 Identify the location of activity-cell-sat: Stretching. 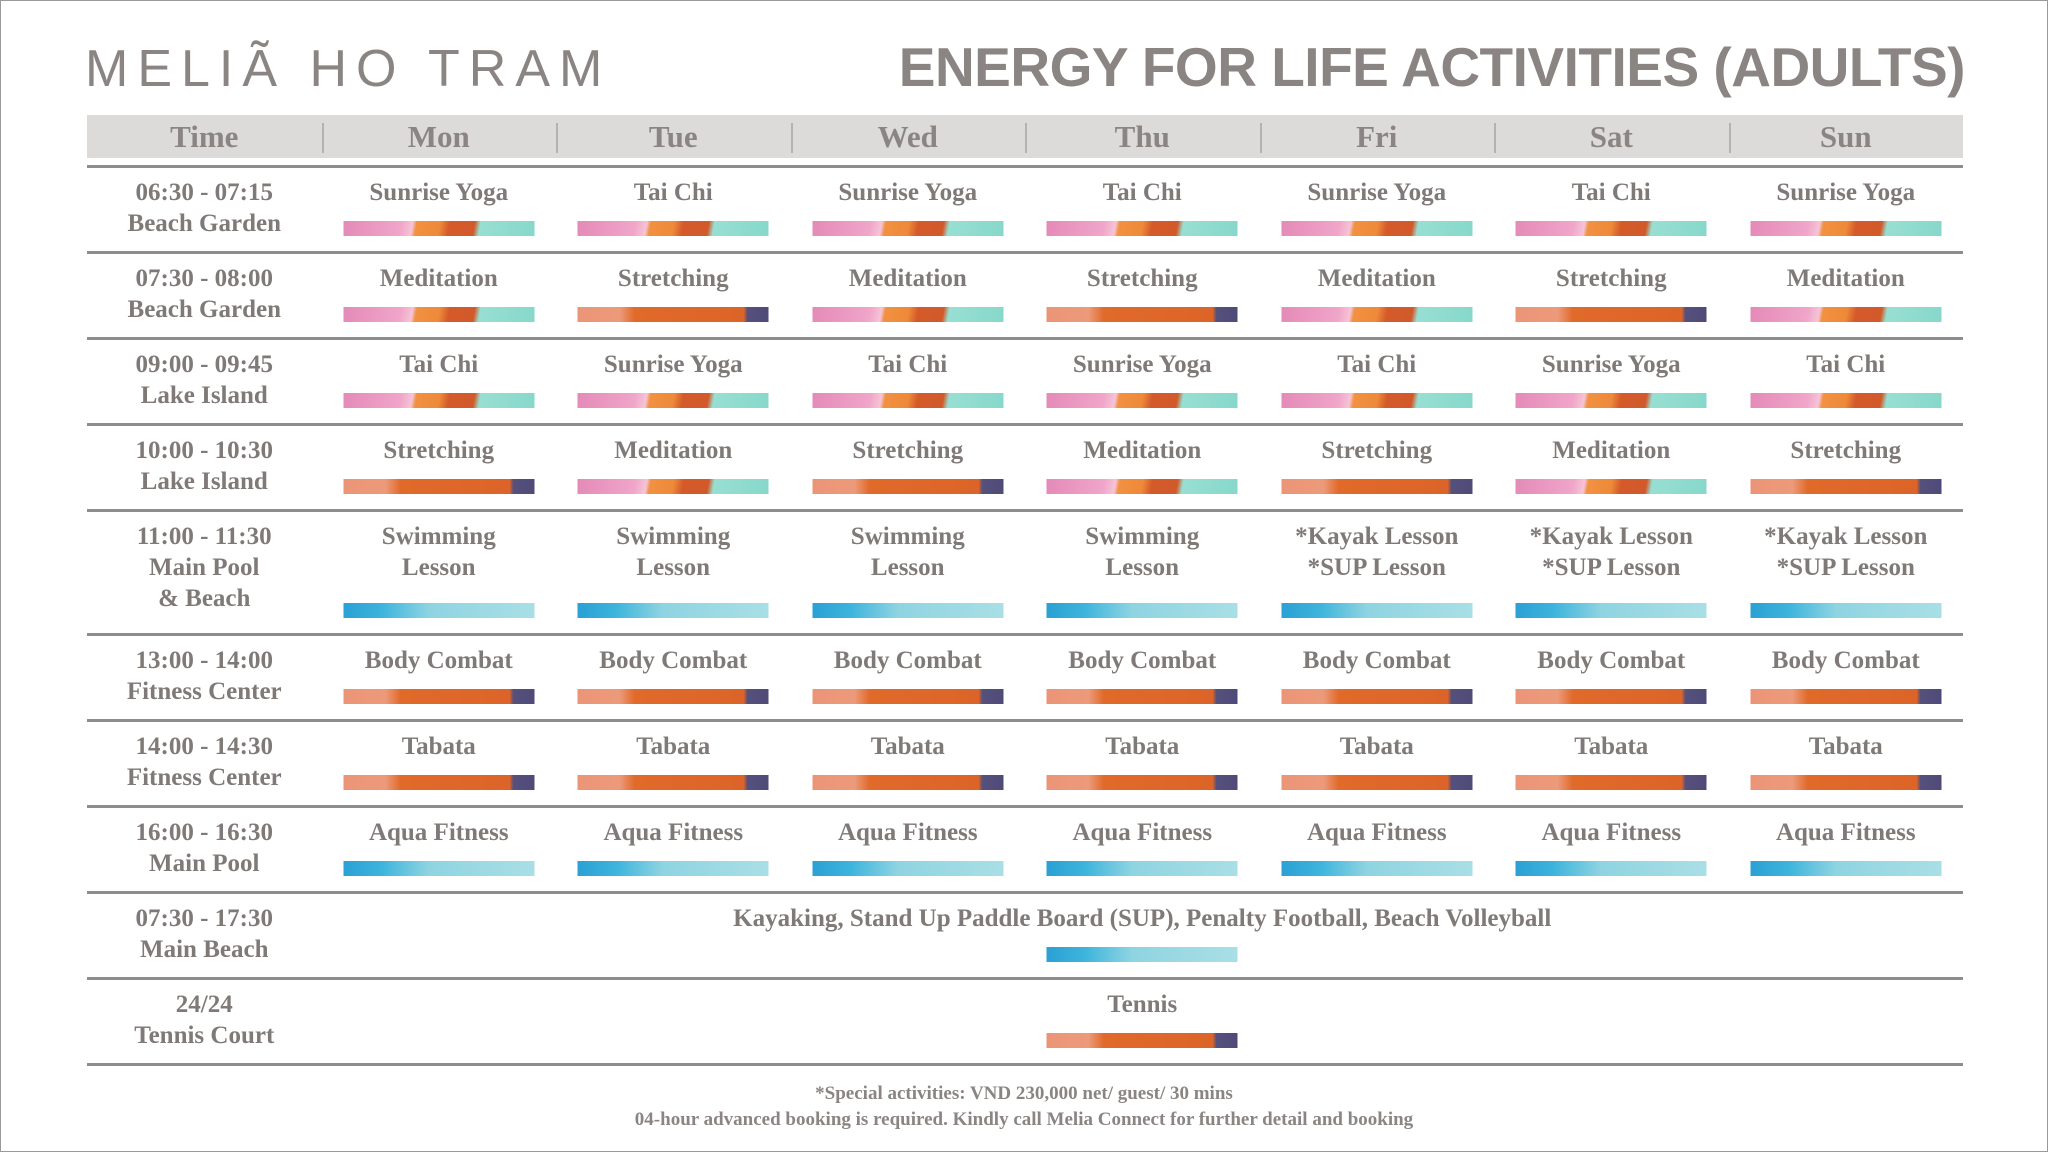
(1611, 295).